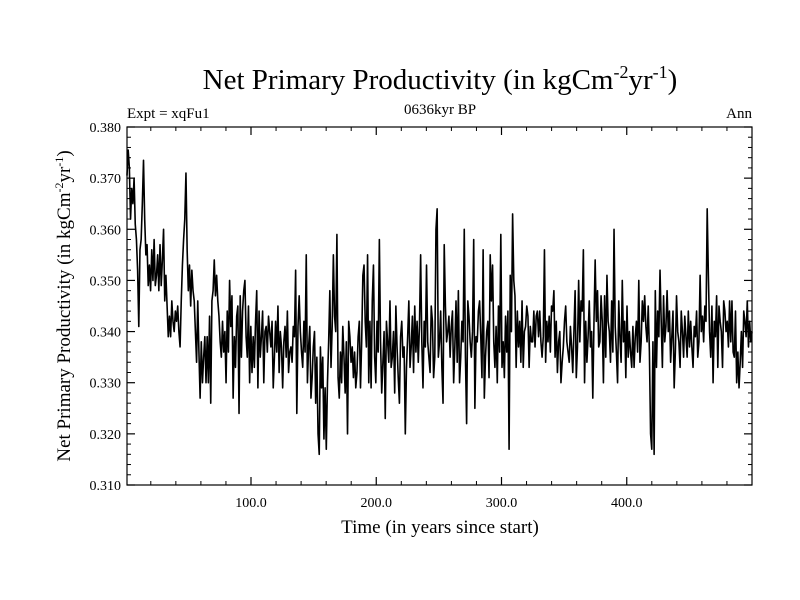 This screenshot has height=600, width=800. What do you see at coordinates (168, 114) in the screenshot?
I see `experiment-label: Expt = xqFu1` at bounding box center [168, 114].